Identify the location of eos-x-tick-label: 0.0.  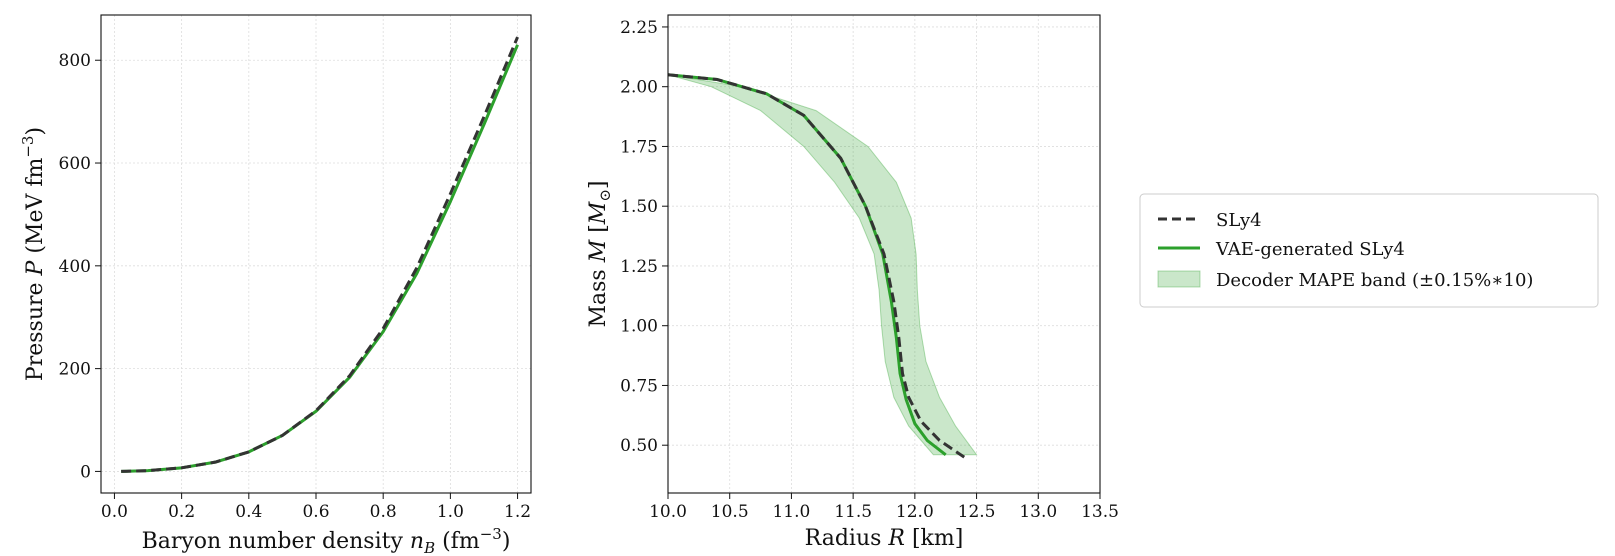
(114, 512).